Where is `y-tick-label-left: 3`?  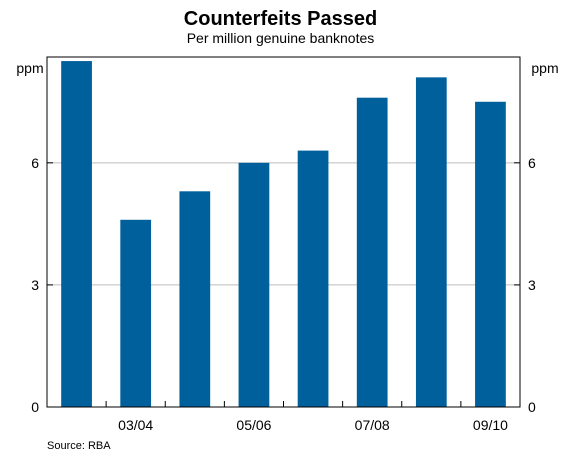
y-tick-label-left: 3 is located at coordinates (35, 285).